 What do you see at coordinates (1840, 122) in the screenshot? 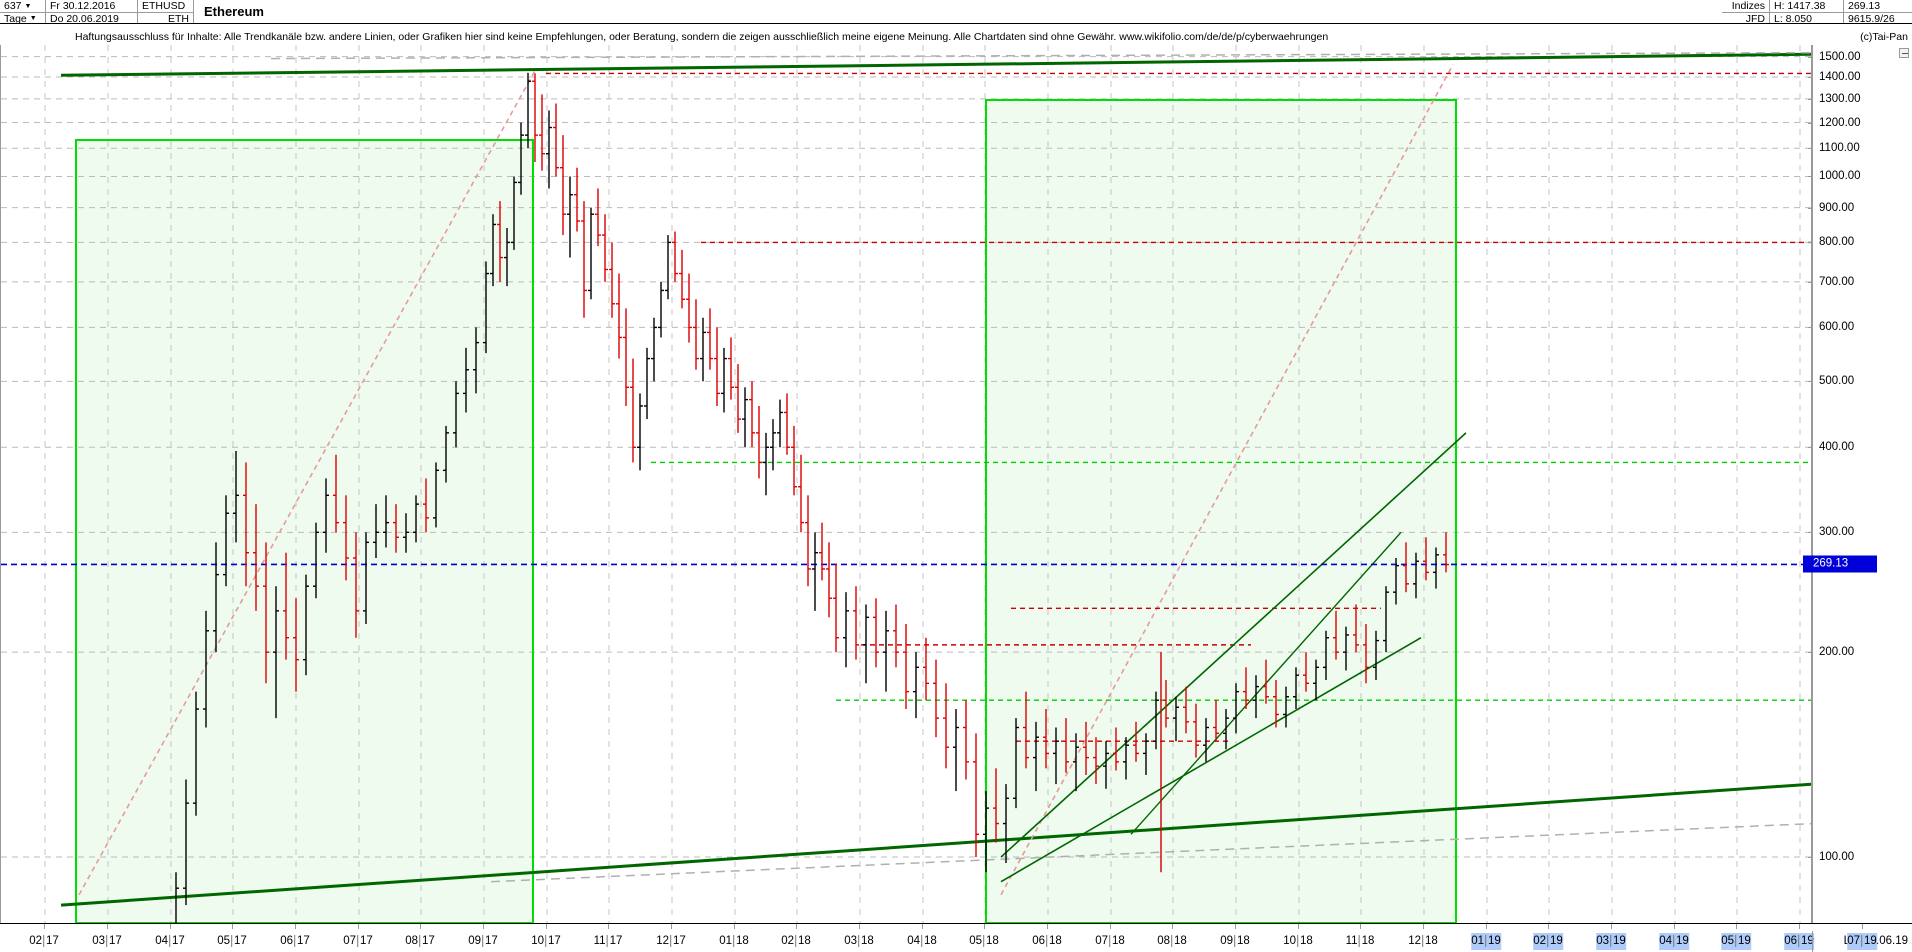
I see `price-axis-label: 1200.00` at bounding box center [1840, 122].